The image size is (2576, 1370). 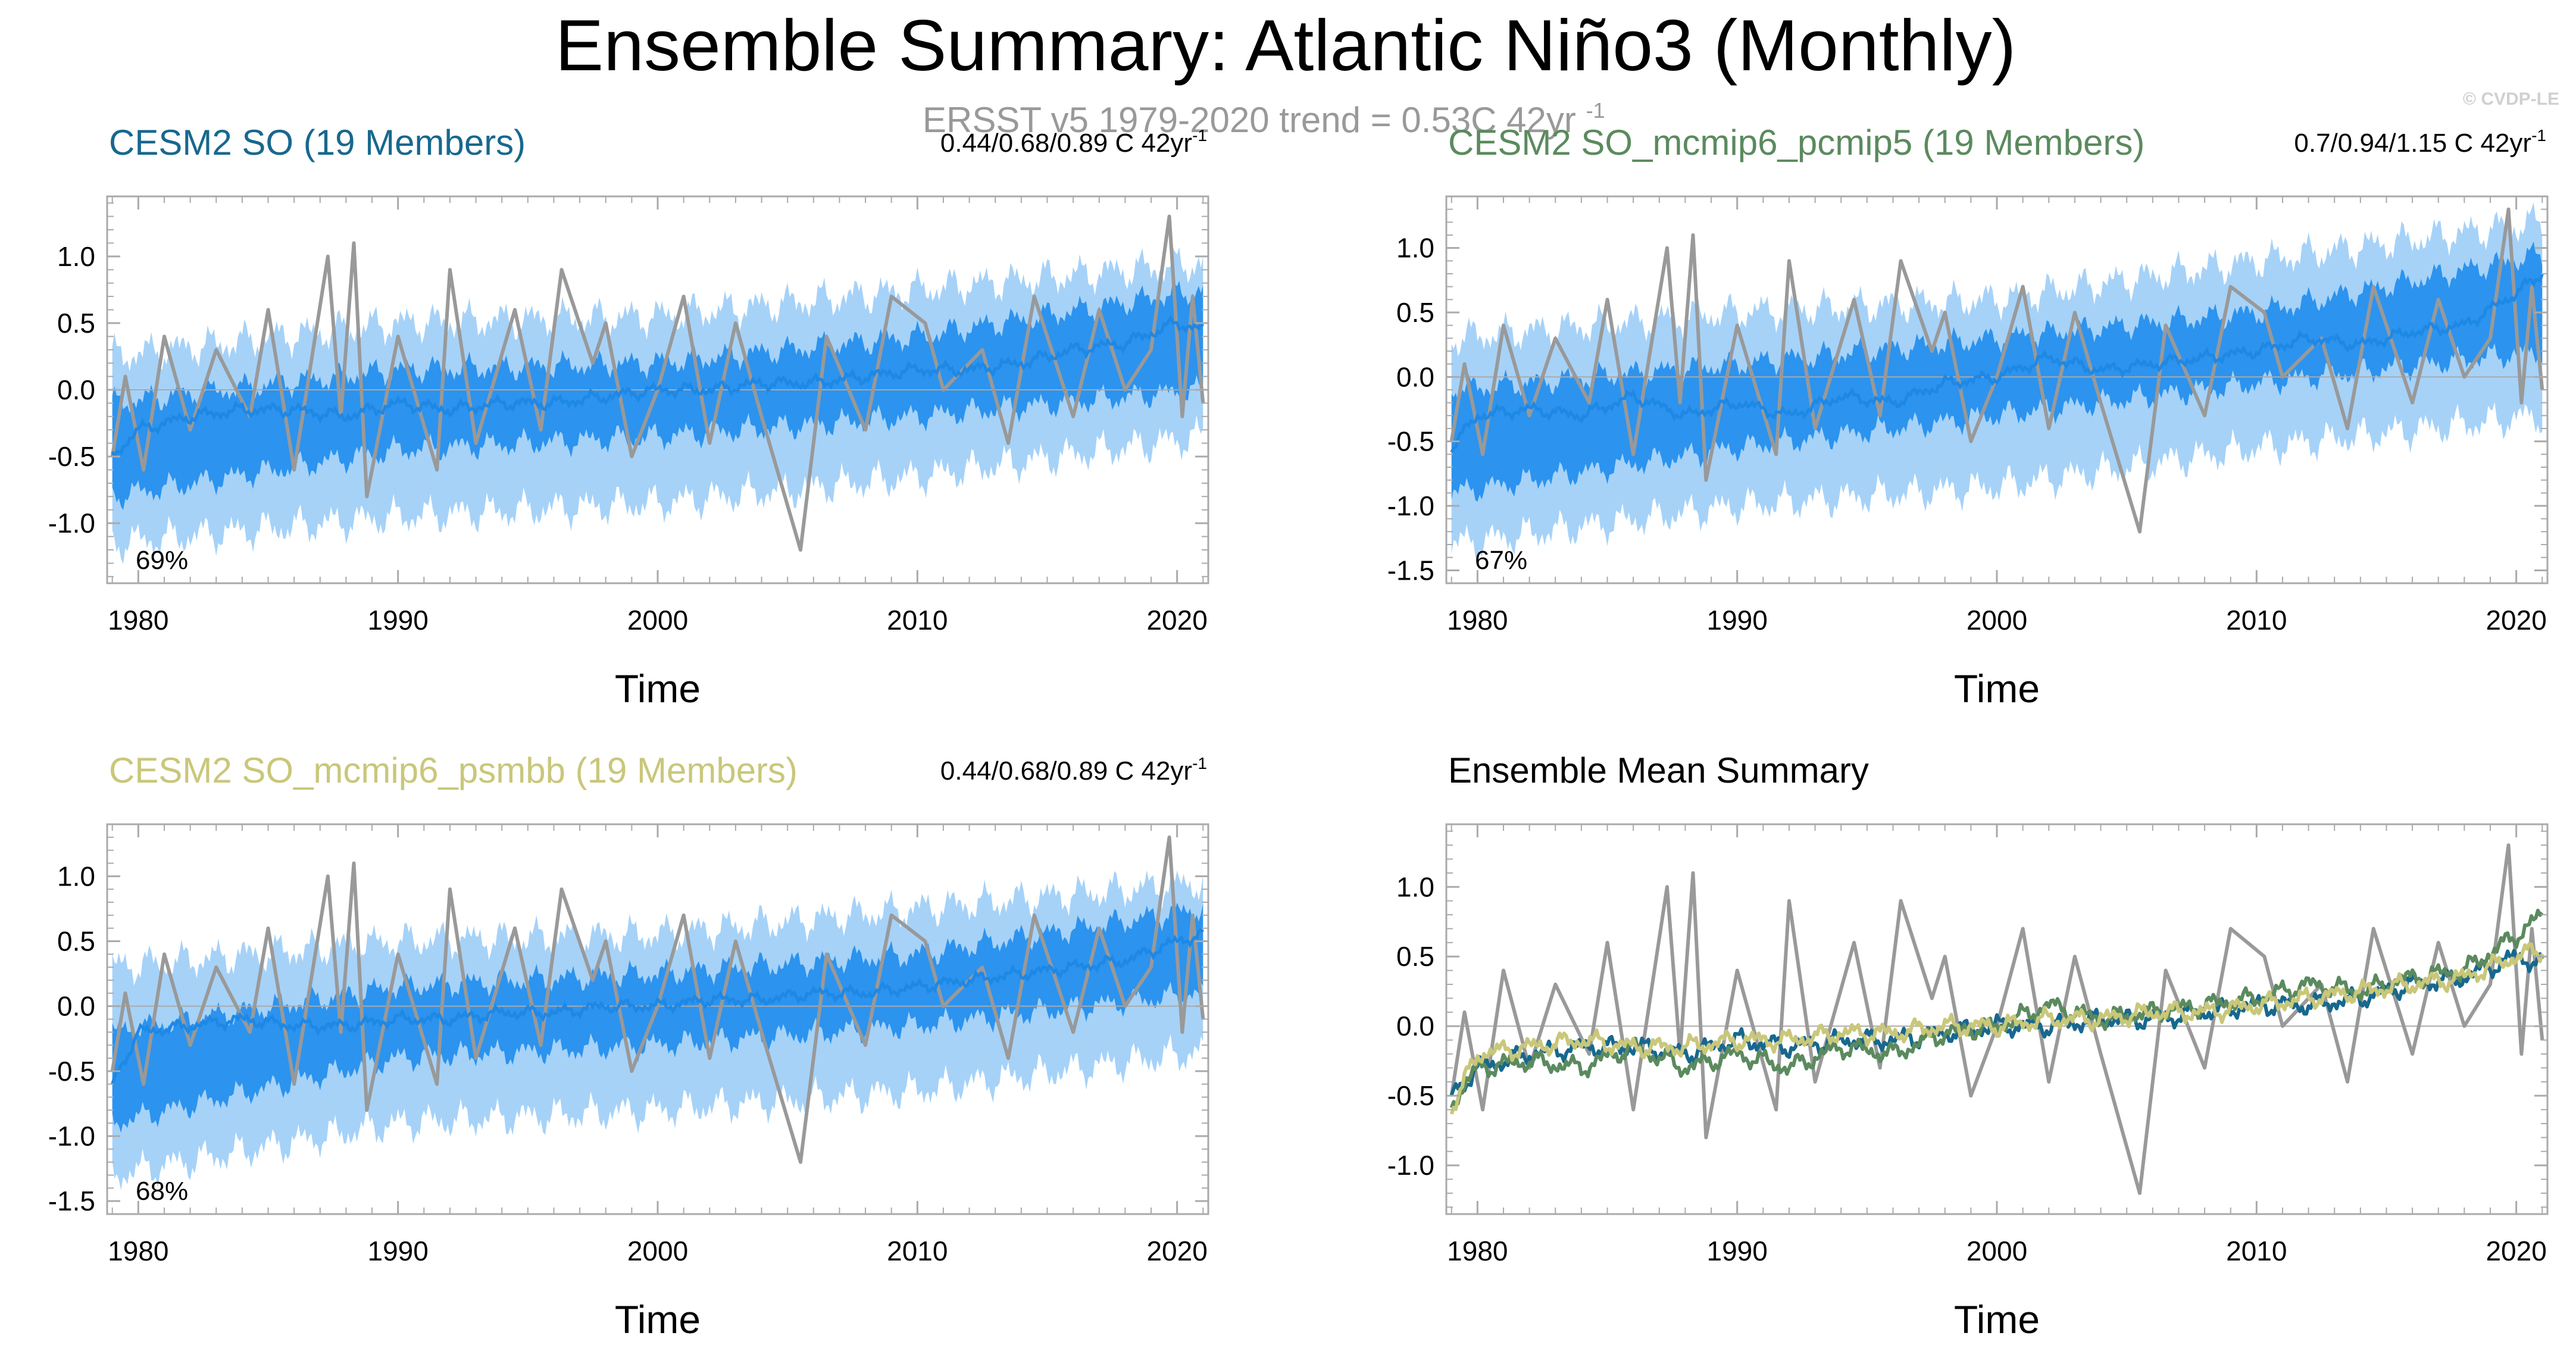 What do you see at coordinates (1796, 142) in the screenshot?
I see `panel-title: CESM2 SO_mcmip6_pcmip5 (19 Members)` at bounding box center [1796, 142].